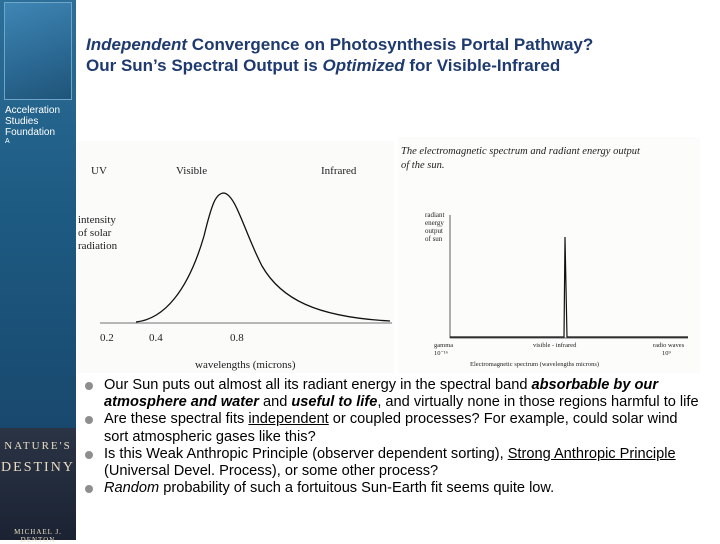  Describe the element at coordinates (667, 353) in the screenshot. I see `x-tick-sublabel: 10⁹` at that location.